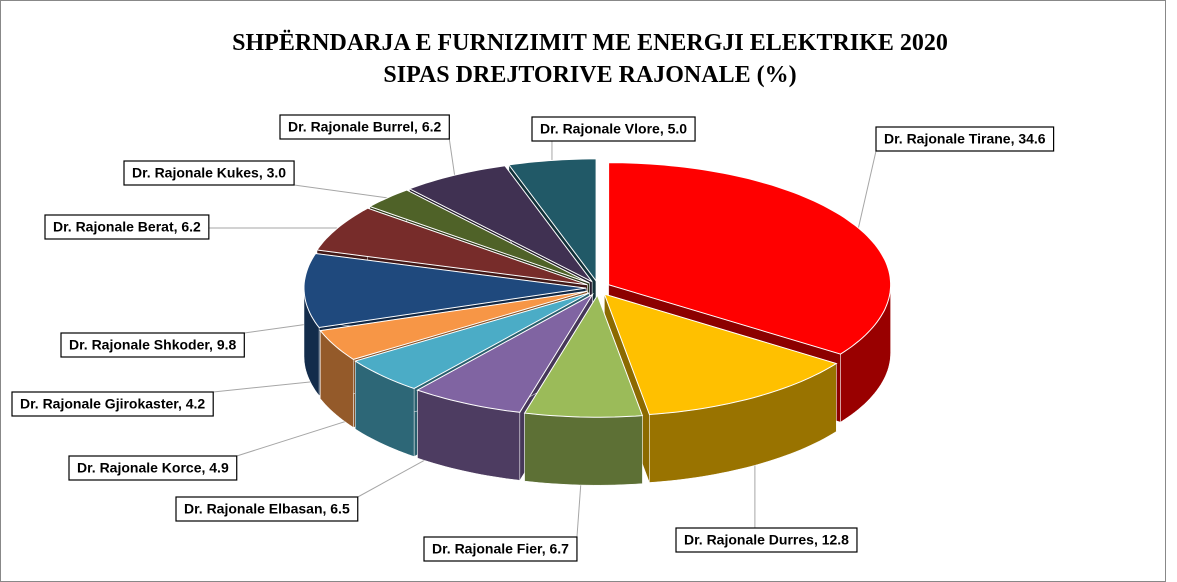 The image size is (1177, 582). I want to click on data-label: Dr. Rajonale Shkoder, 9.8, so click(153, 345).